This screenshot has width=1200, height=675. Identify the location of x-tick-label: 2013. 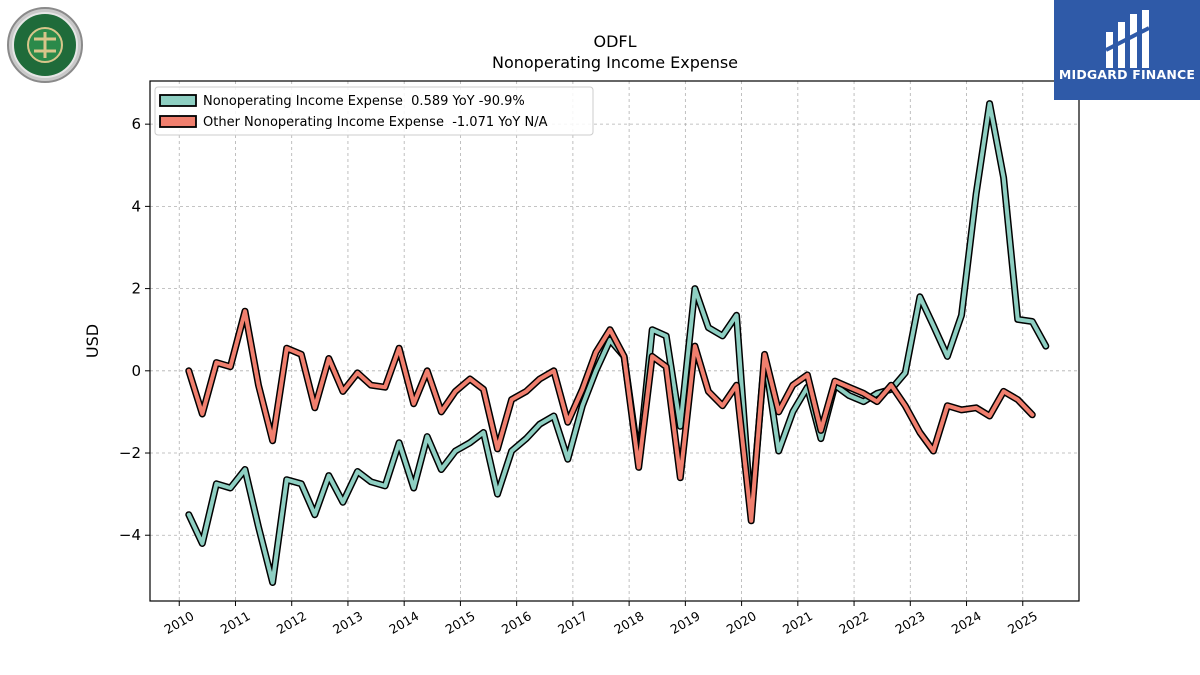
(347, 622).